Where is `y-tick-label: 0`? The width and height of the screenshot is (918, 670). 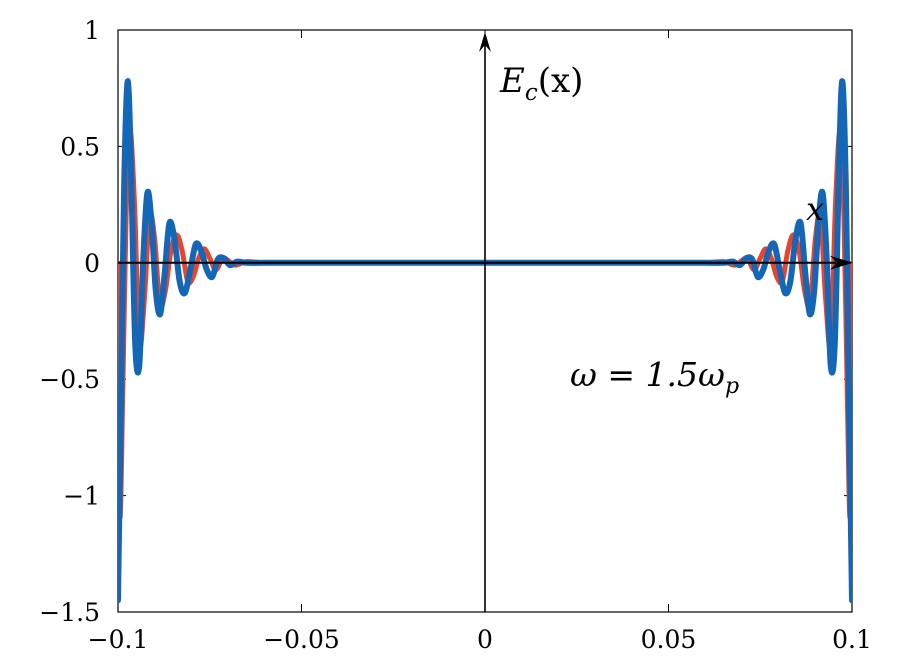
y-tick-label: 0 is located at coordinates (92, 263).